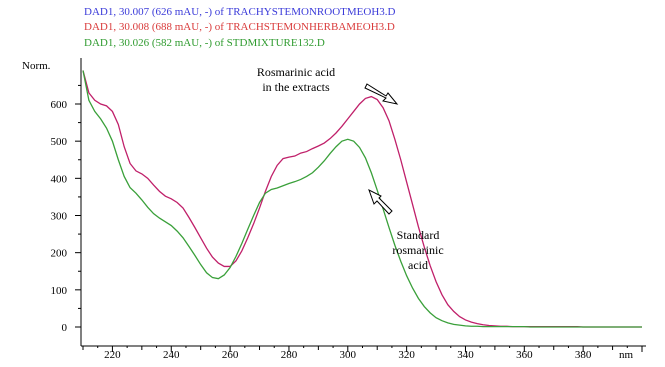 The image size is (665, 367). I want to click on annotation-extracts-text: Rosmarinic acid, so click(296, 72).